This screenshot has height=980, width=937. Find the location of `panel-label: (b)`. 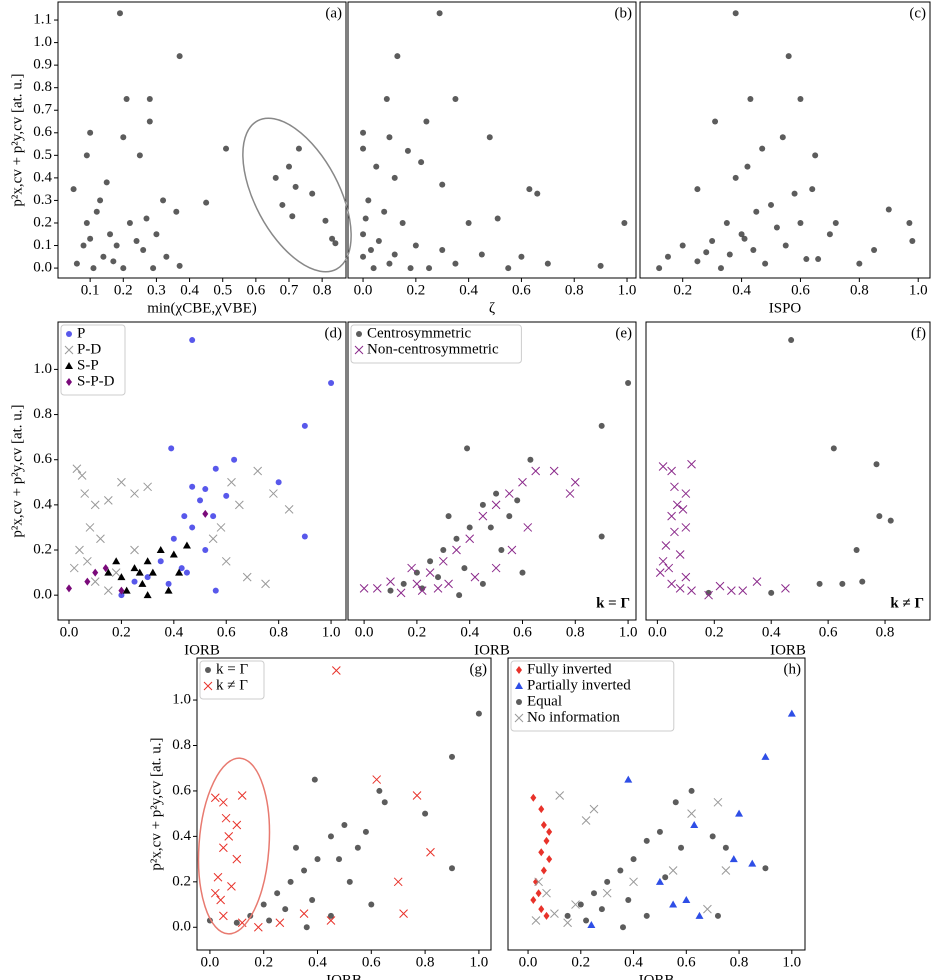

panel-label: (b) is located at coordinates (624, 13).